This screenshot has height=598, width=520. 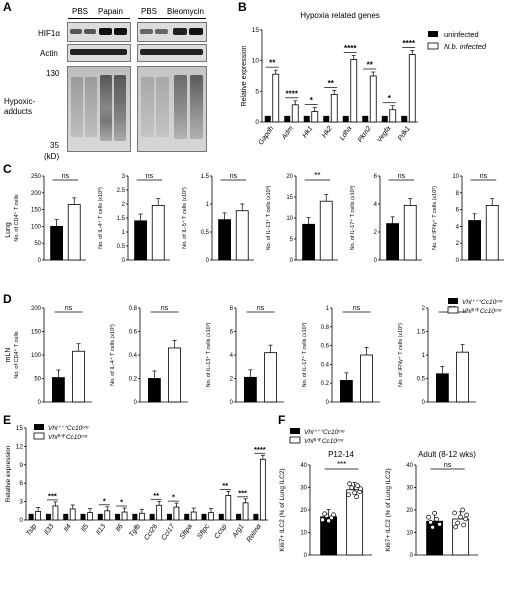 I want to click on chart-d-4-y-ticklabel-0: 0, so click(x=424, y=403).